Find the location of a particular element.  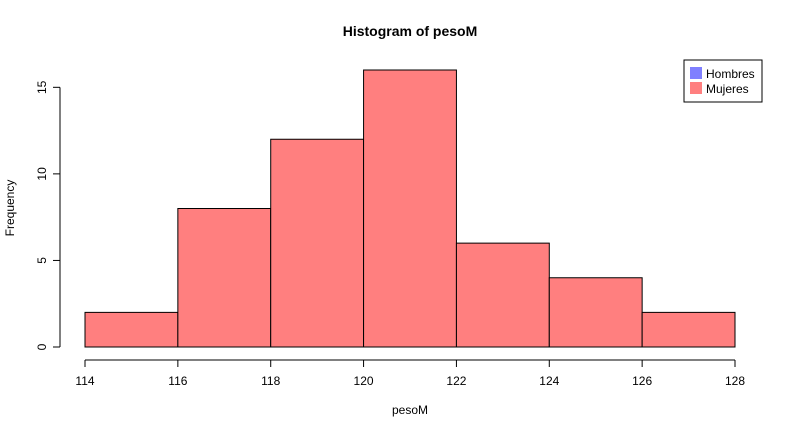

x-tick-label-122: 122 is located at coordinates (456, 381).